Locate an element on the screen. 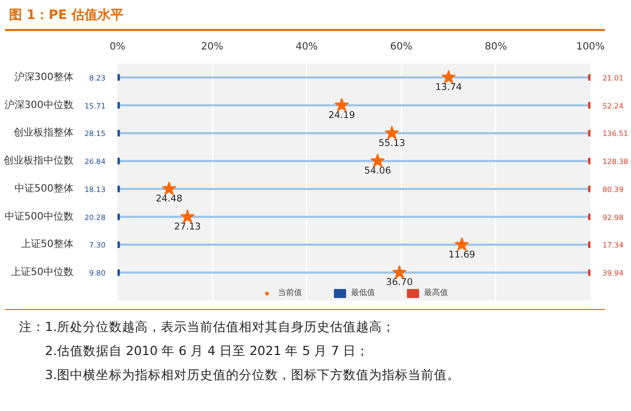  annotation: 27.13 is located at coordinates (187, 226).